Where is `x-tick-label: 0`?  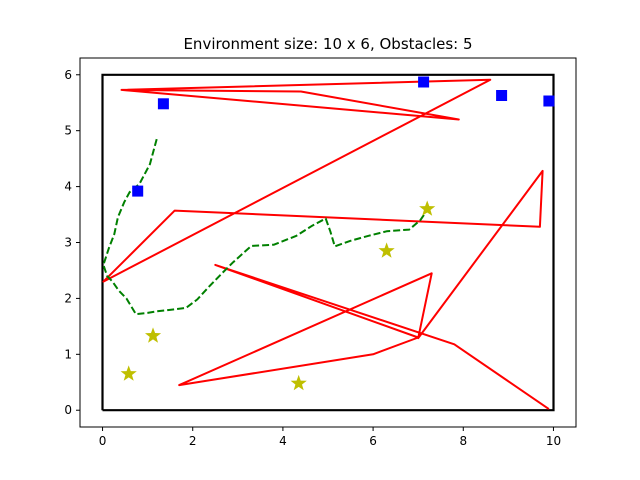
x-tick-label: 0 is located at coordinates (103, 441).